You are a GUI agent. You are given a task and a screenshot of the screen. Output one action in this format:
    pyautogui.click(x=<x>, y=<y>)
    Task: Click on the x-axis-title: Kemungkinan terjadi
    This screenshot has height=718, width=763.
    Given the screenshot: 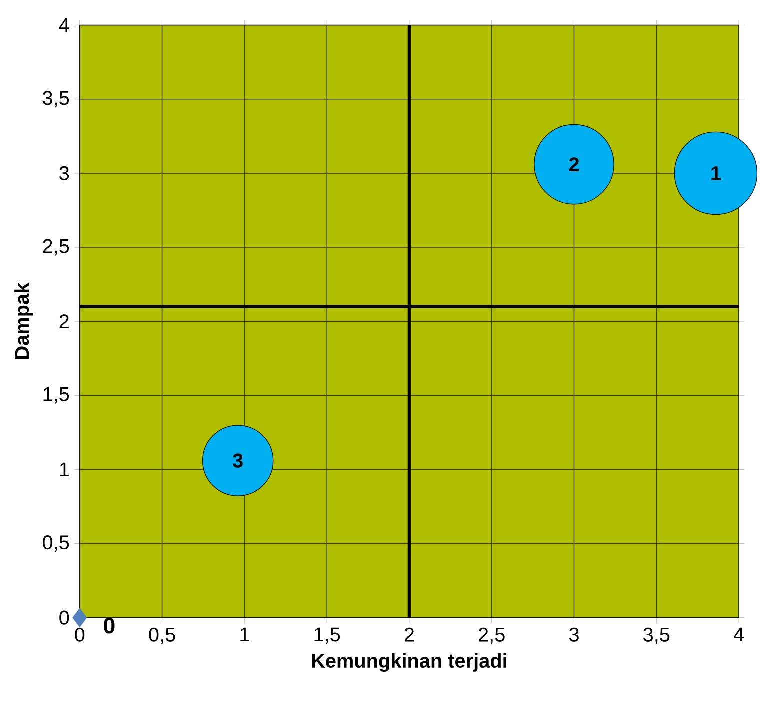 What is the action you would take?
    pyautogui.click(x=409, y=663)
    